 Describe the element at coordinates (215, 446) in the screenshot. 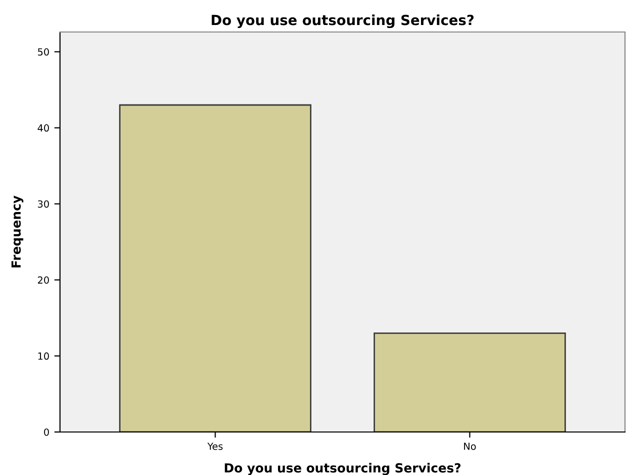

I see `x-tick-label: Yes` at that location.